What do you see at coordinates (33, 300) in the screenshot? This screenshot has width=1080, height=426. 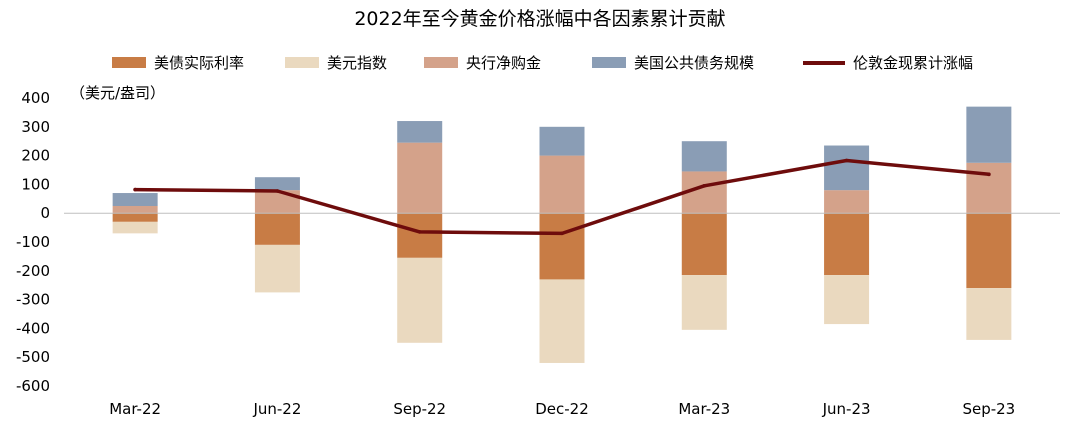 I see `y-tick-label: -300` at bounding box center [33, 300].